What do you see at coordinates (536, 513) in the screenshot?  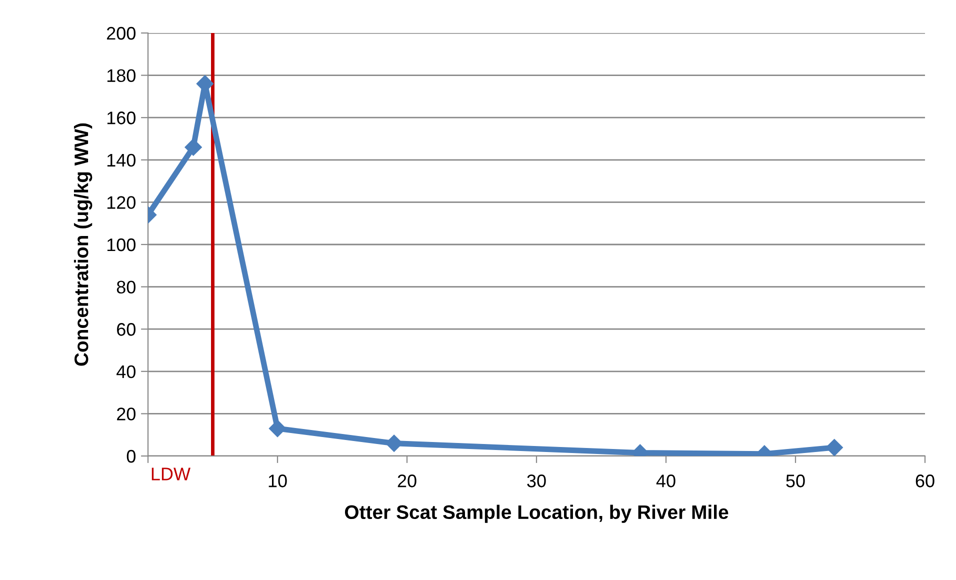 I see `x-axis-title: Otter Scat Sample Location, by River Mile` at bounding box center [536, 513].